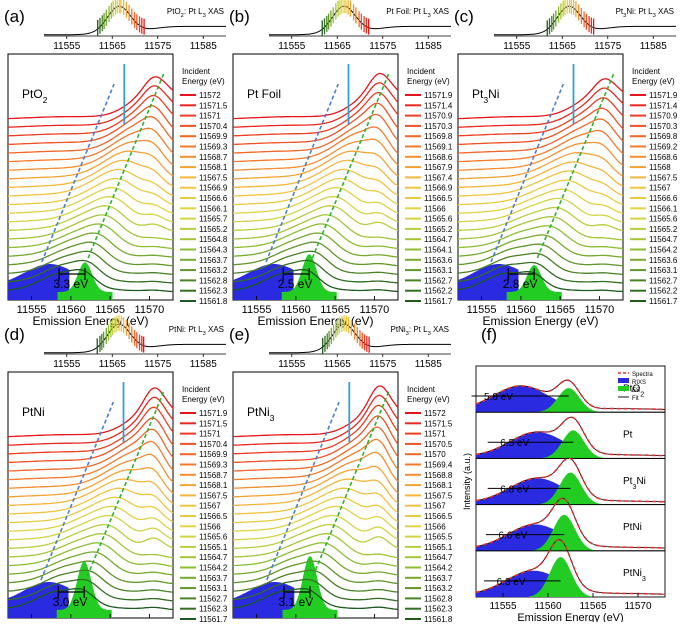  What do you see at coordinates (110, 310) in the screenshot?
I see `pa-rixs-tick-label: 11565` at bounding box center [110, 310].